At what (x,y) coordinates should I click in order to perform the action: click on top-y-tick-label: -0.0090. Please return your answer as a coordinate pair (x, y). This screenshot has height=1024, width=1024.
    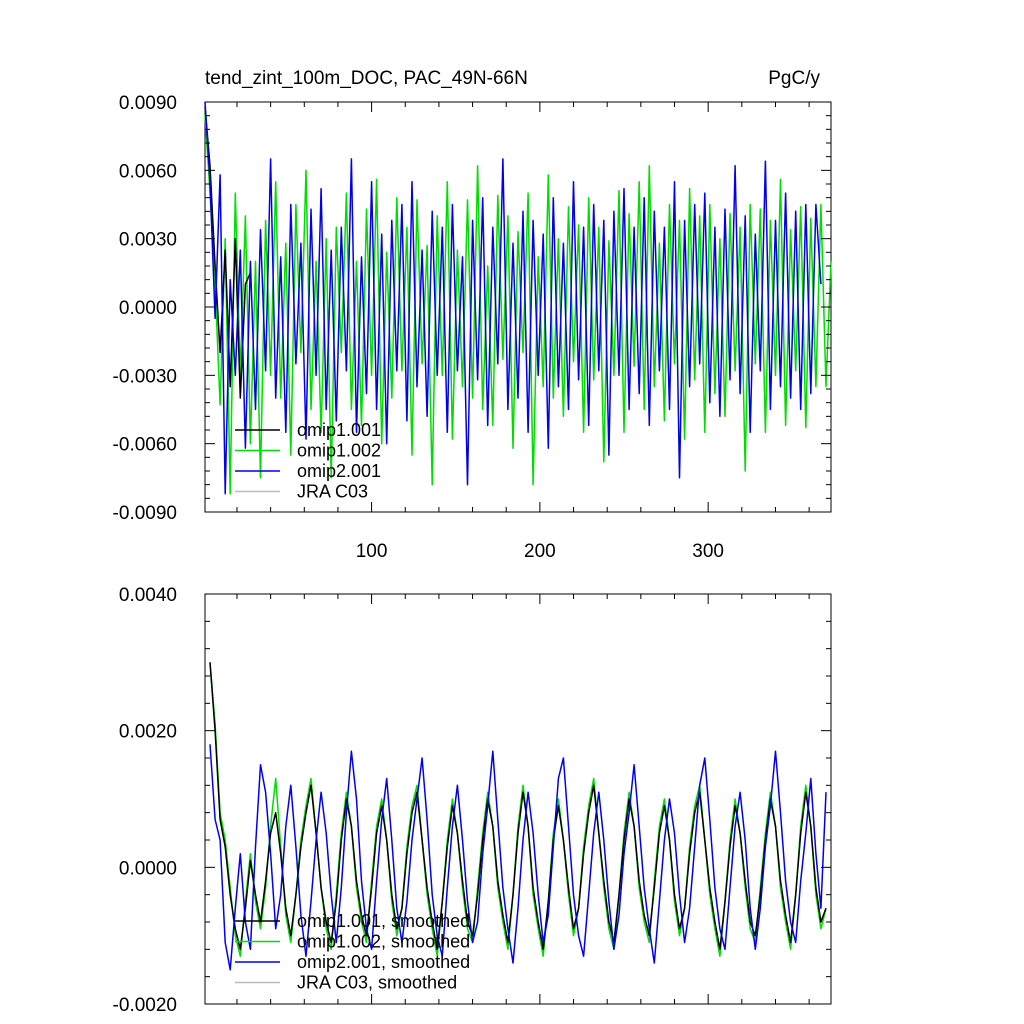
    Looking at the image, I should click on (145, 513).